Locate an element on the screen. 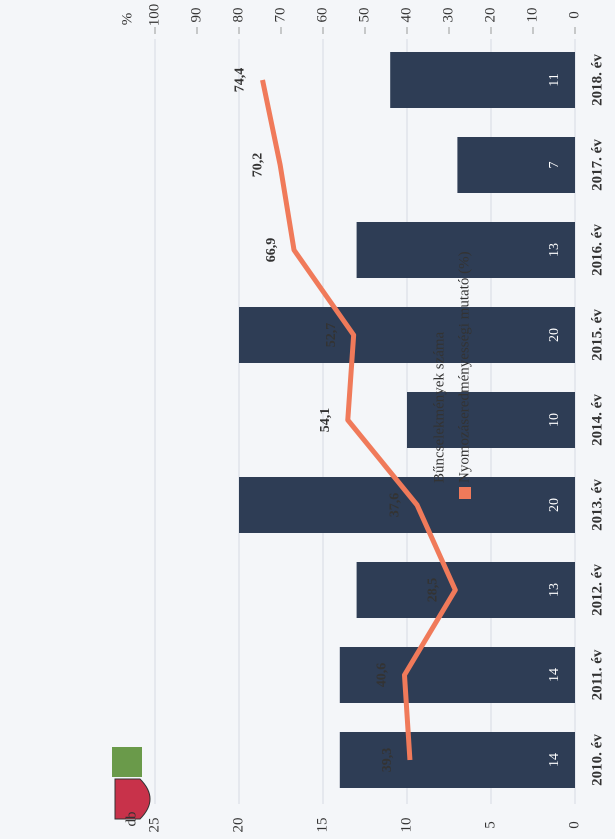 This screenshot has width=615, height=839. bar-value-label: 10 is located at coordinates (554, 420).